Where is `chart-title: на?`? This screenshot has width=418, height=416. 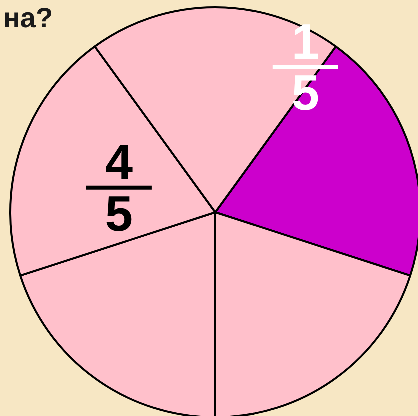 chart-title: на? is located at coordinates (29, 18).